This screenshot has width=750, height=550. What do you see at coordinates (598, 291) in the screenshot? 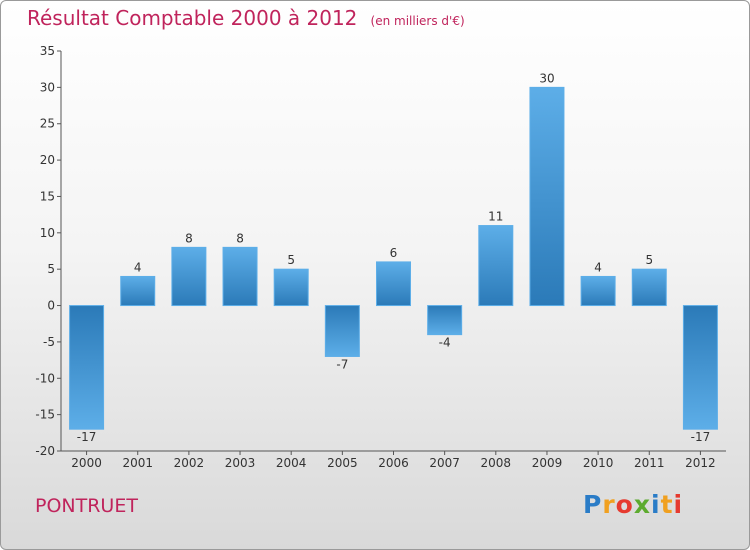
I see `bar-2010` at bounding box center [598, 291].